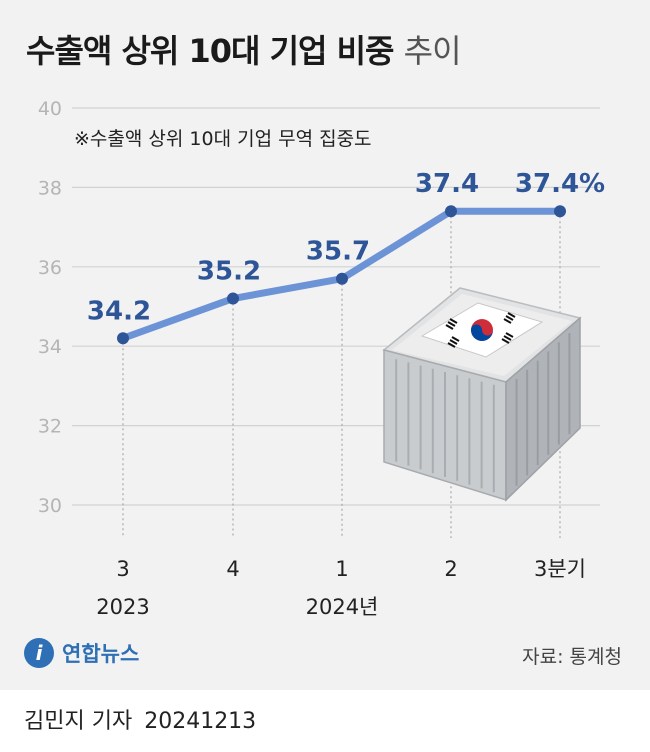  I want to click on source-note: 자료: 통계청, so click(572, 657).